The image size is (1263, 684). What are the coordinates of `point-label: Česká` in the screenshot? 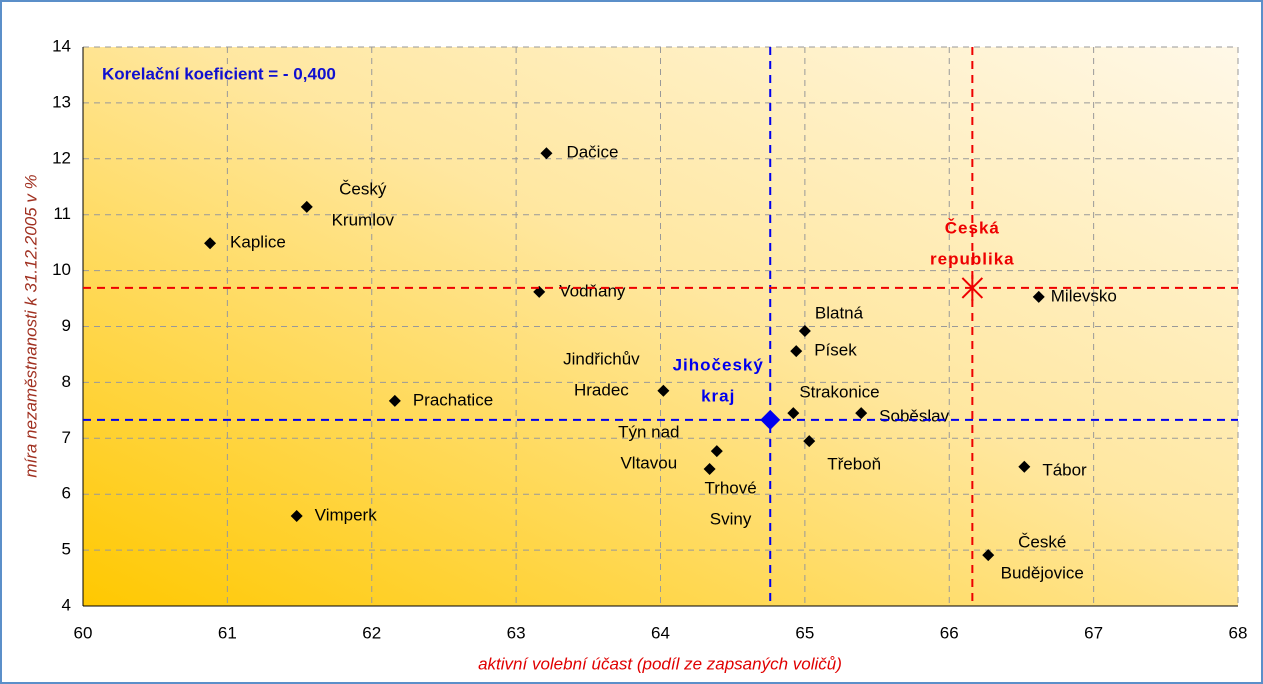 It's located at (972, 227).